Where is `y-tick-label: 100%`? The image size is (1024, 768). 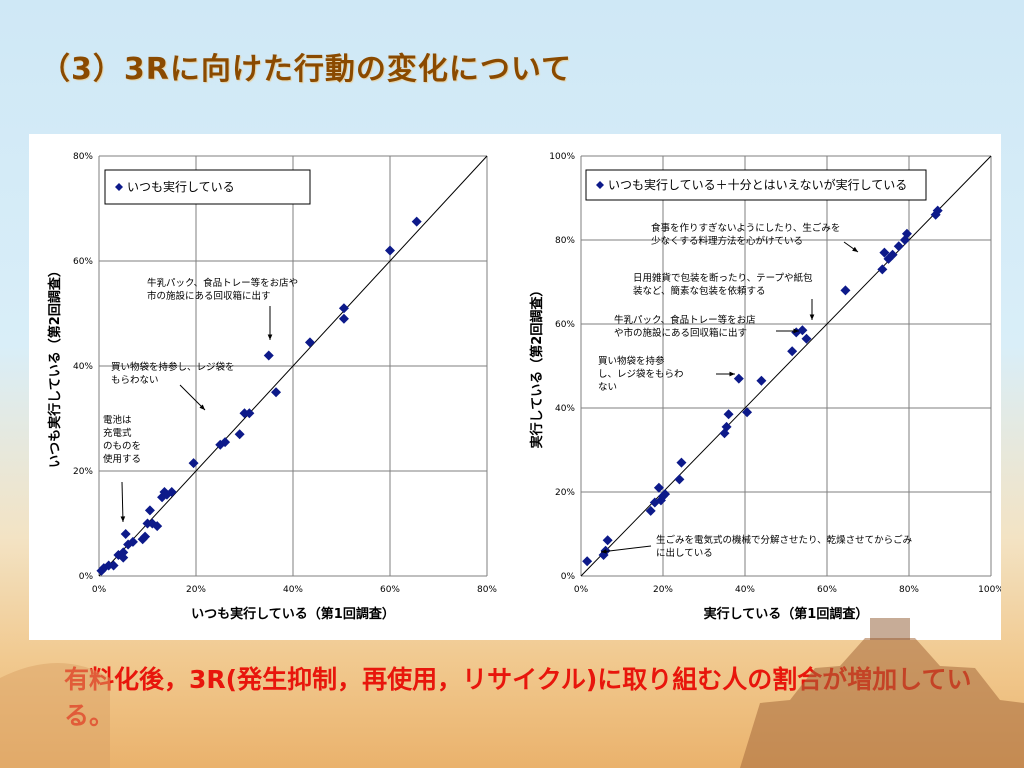 y-tick-label: 100% is located at coordinates (562, 157).